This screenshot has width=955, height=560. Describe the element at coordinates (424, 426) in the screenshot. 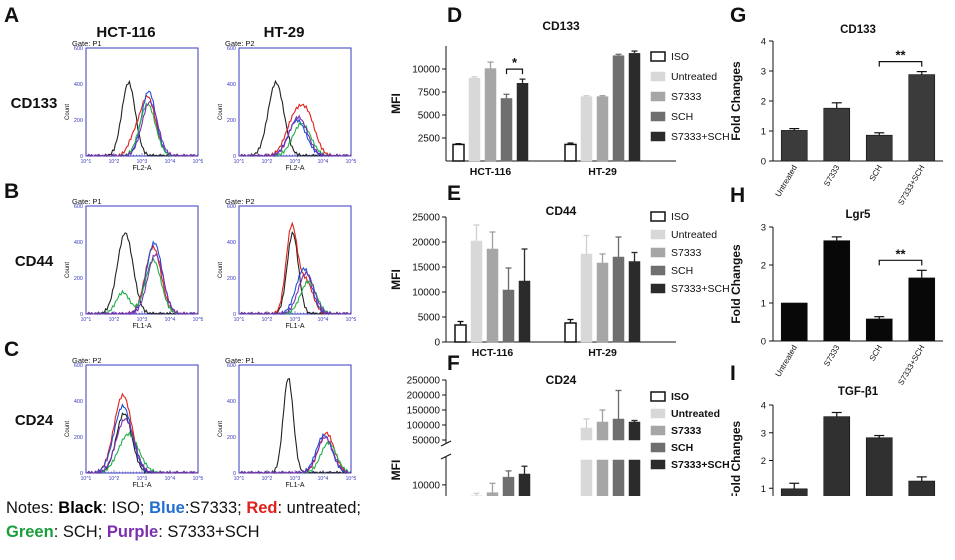

I see `y-tick-label: 100000` at that location.